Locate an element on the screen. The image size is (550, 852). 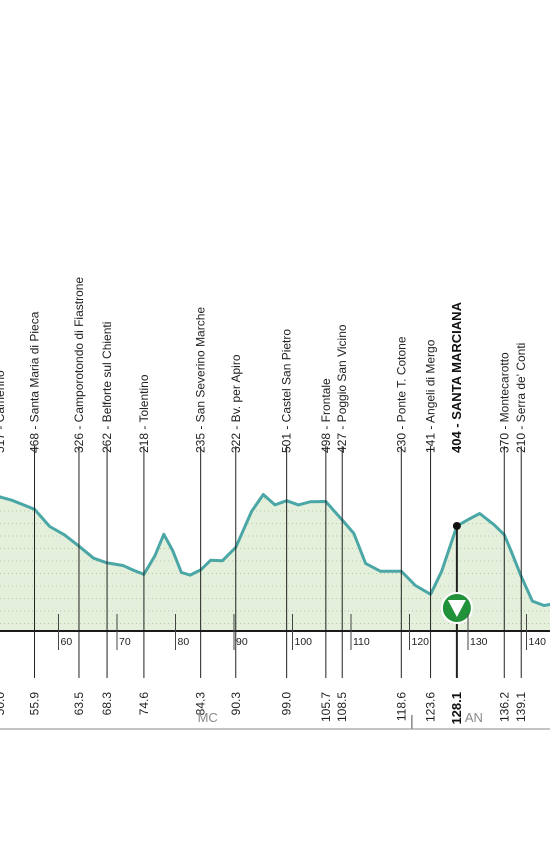
waypoint-label: 468 - Santa Maria di Pieca is located at coordinates (35, 382).